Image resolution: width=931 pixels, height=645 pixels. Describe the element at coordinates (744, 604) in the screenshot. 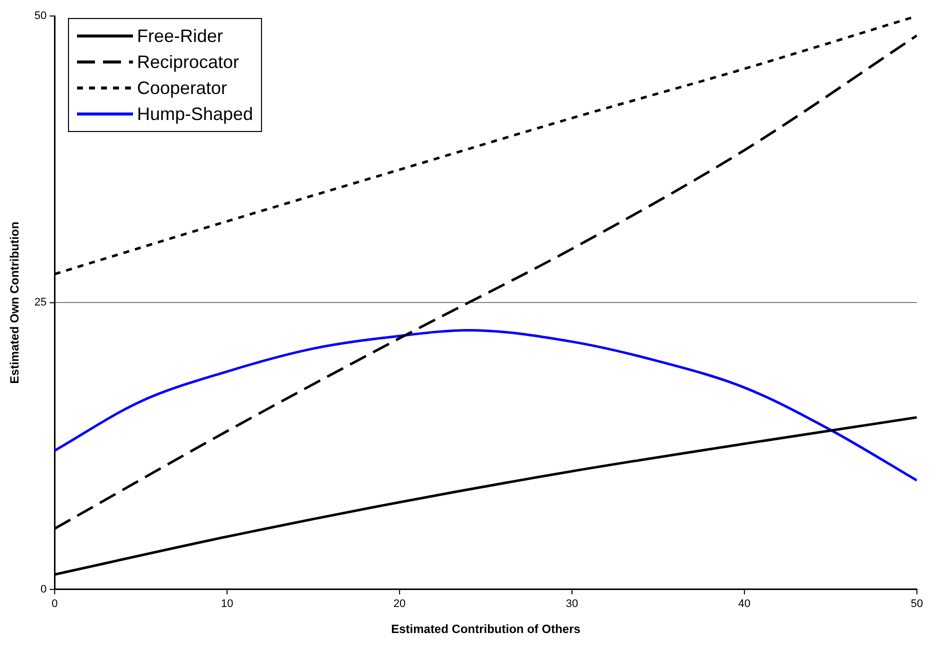

I see `x-tick-label: 40` at that location.